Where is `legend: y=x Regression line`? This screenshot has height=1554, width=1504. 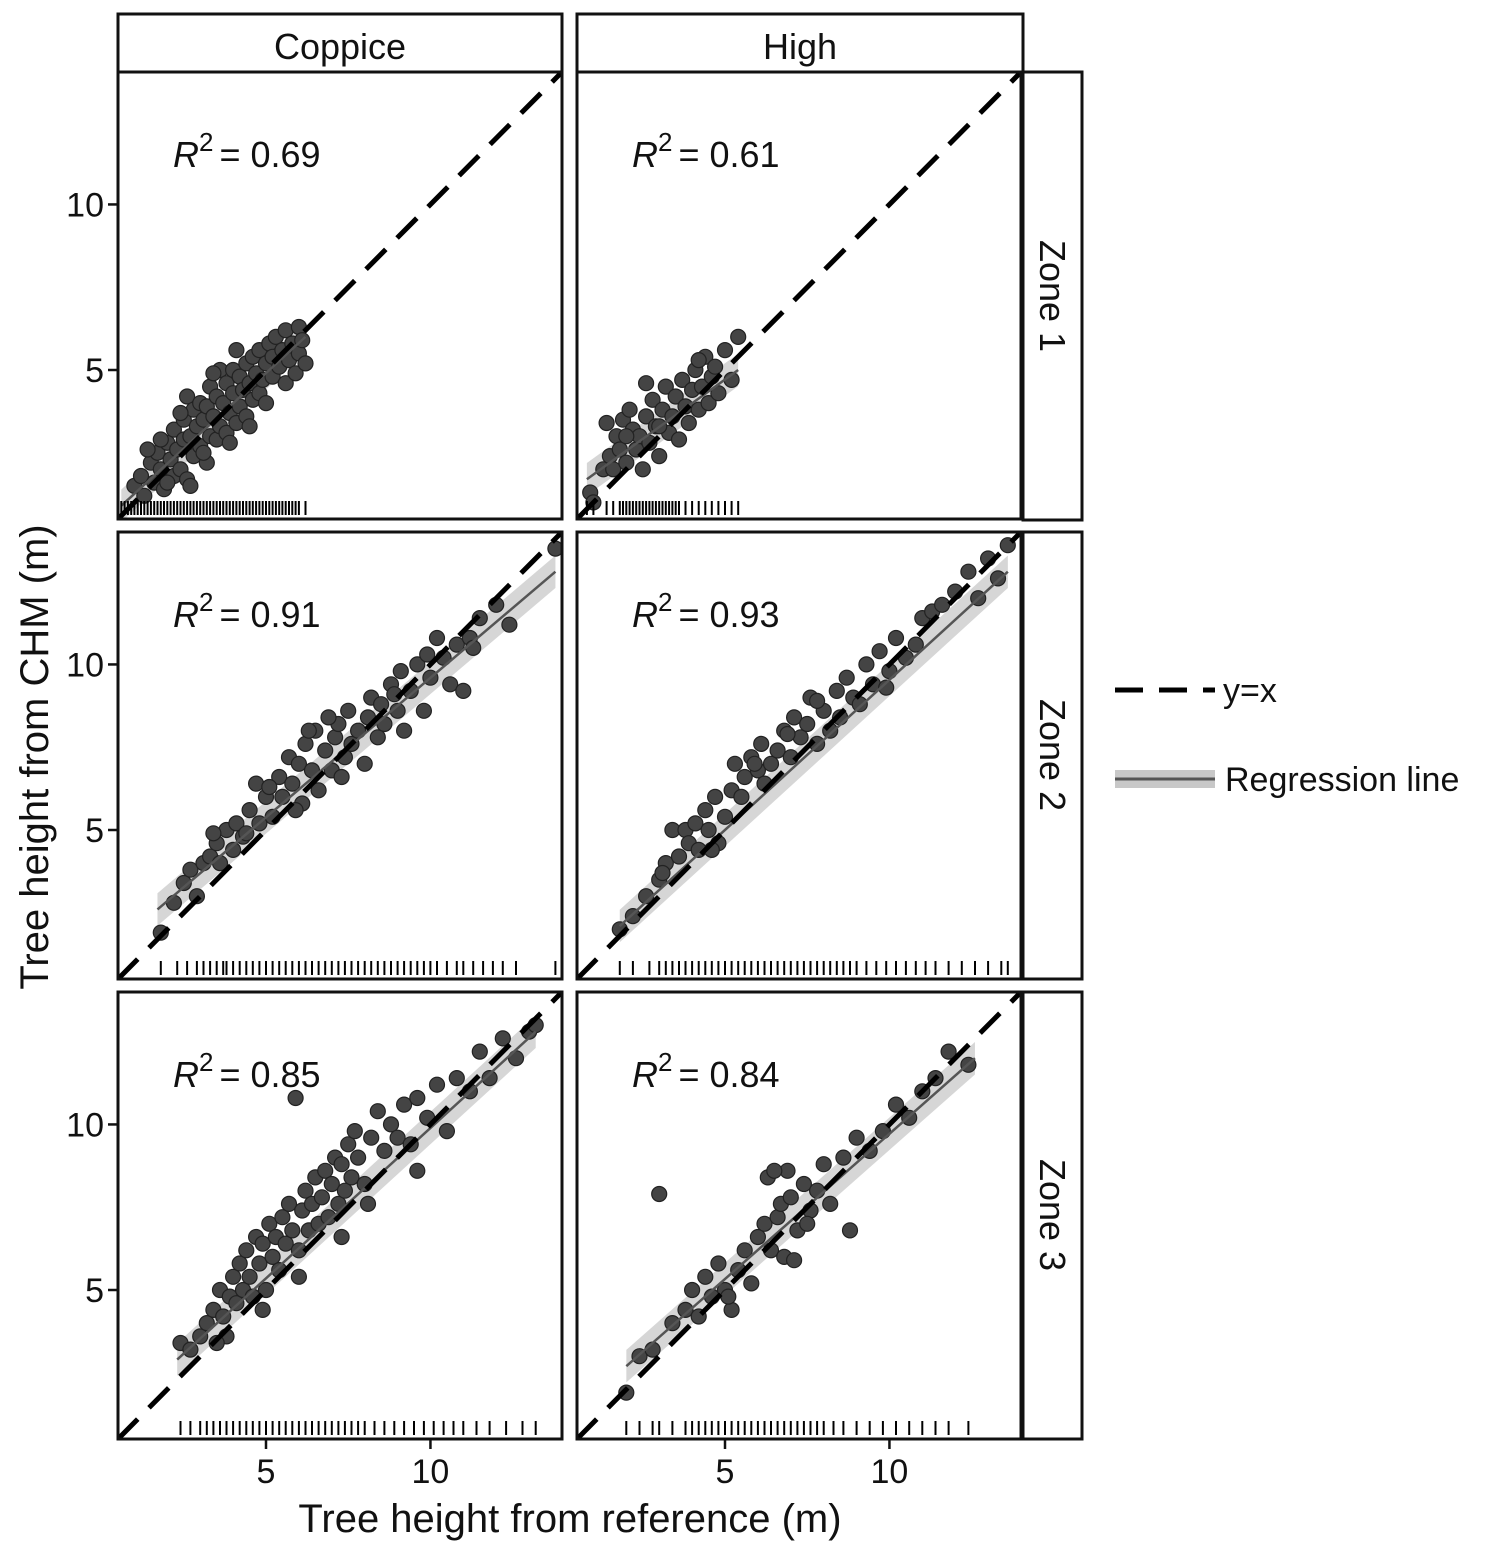
legend: y=x Regression line is located at coordinates (1287, 735).